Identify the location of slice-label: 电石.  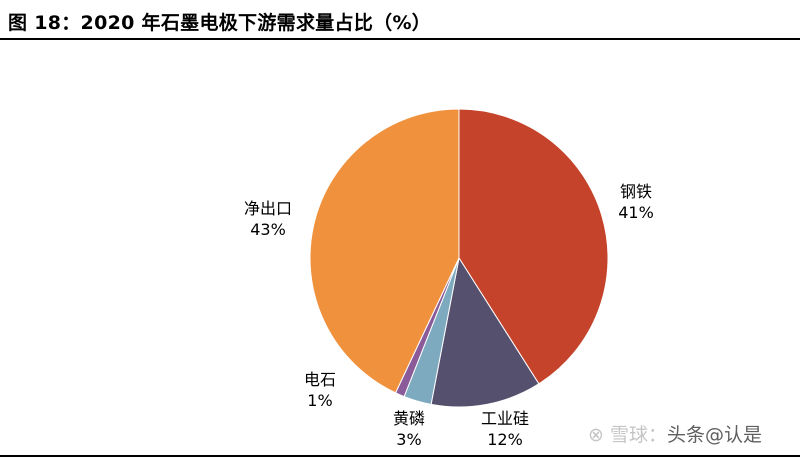
(320, 379).